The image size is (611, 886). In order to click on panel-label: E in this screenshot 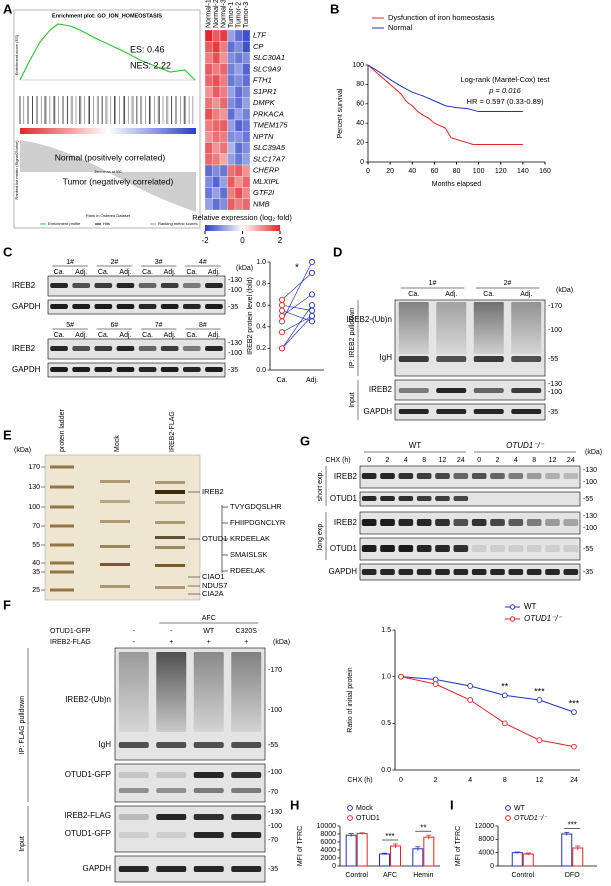, I will do `click(7, 434)`.